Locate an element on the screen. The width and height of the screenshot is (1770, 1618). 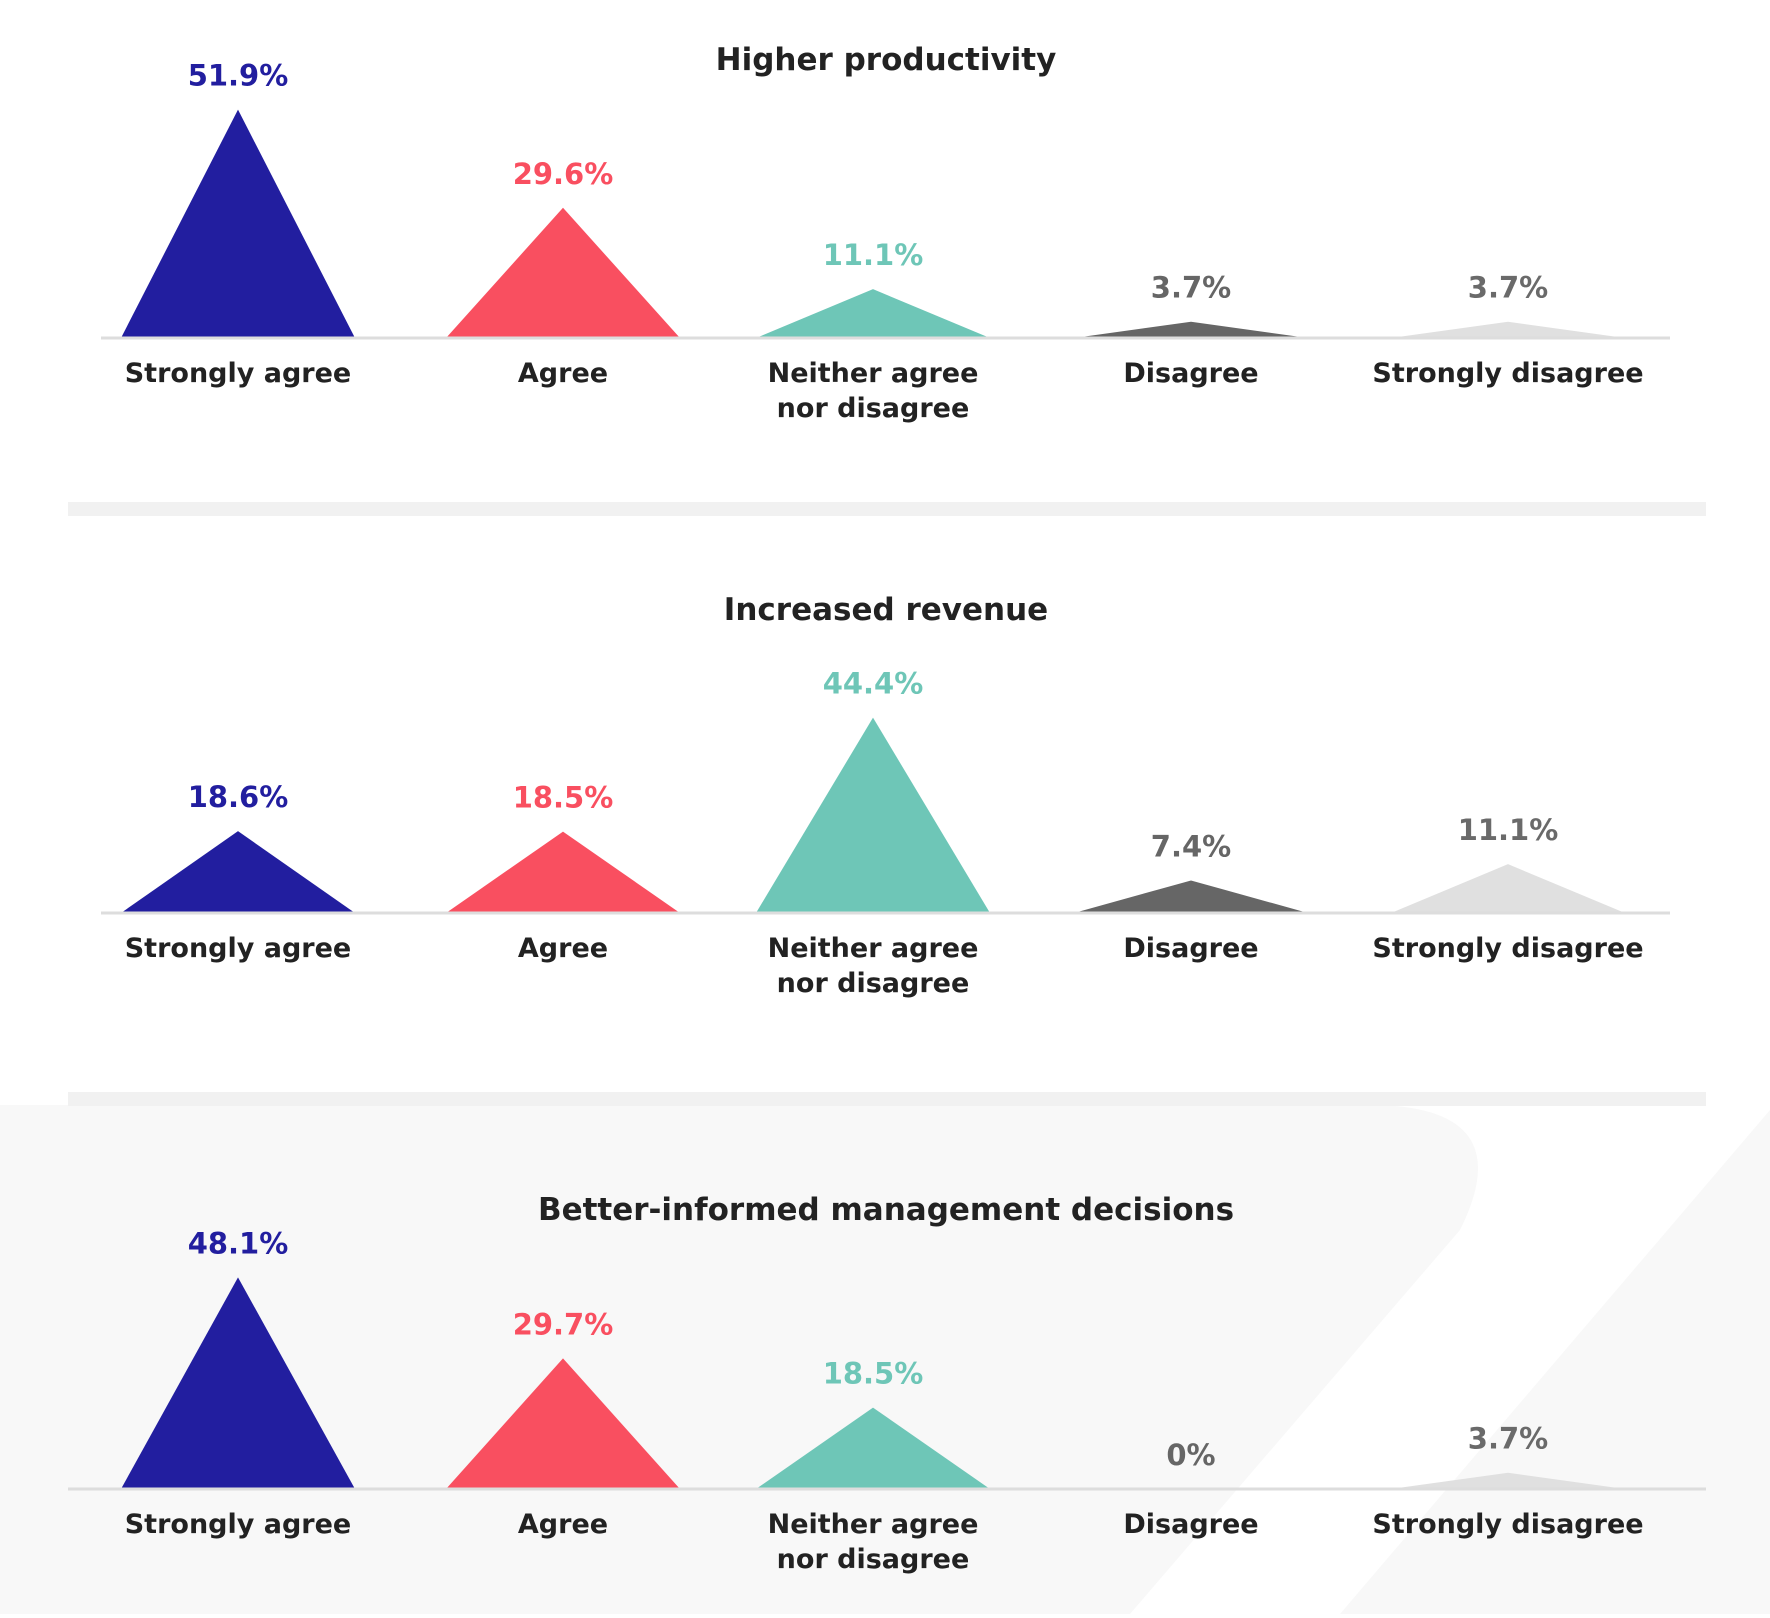
chart-title: Better-informed management decisions is located at coordinates (886, 1210).